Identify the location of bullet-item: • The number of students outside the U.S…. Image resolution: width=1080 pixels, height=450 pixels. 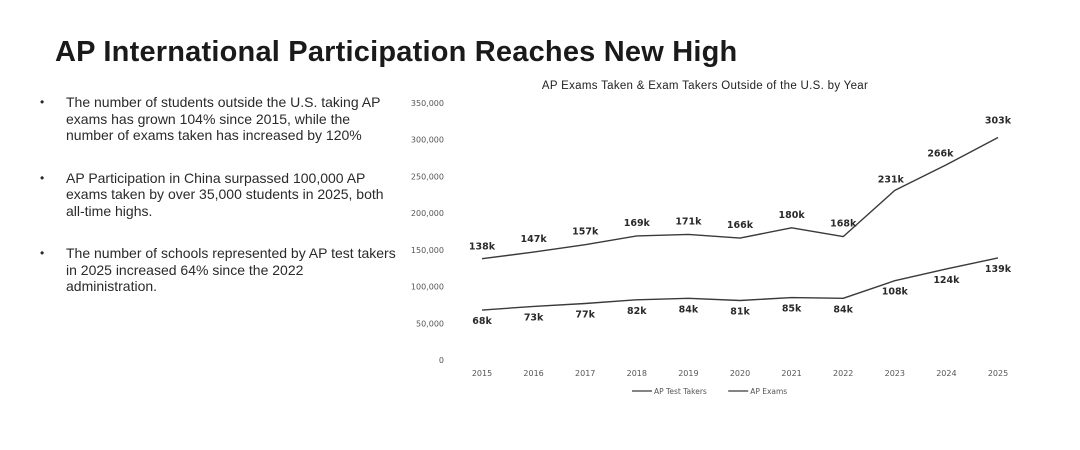
(216, 119).